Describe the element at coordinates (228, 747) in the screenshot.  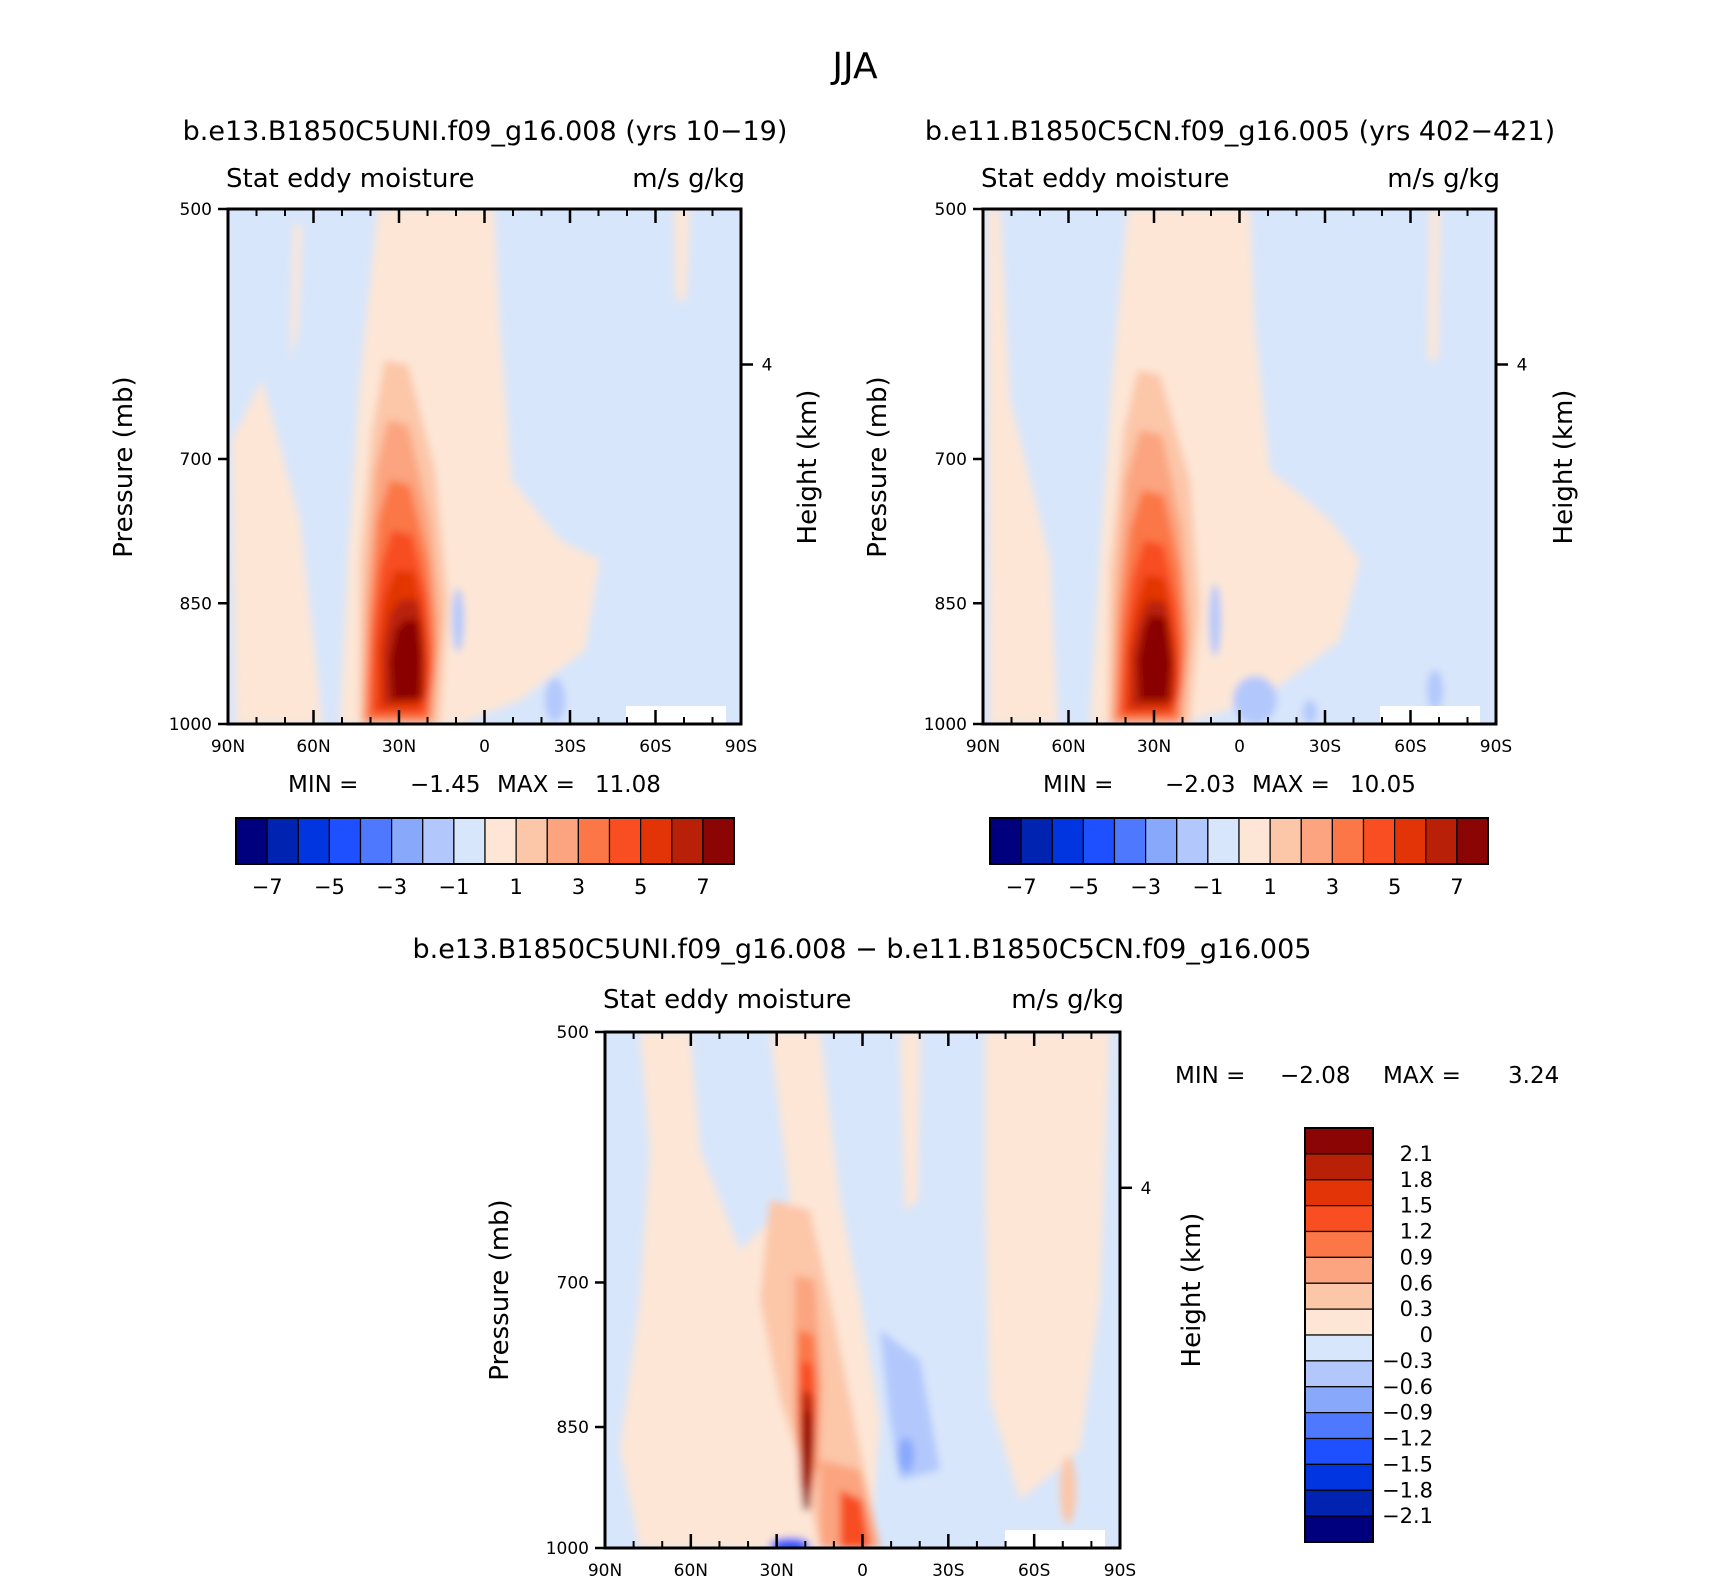
I see `x-tick-label: 90N` at that location.